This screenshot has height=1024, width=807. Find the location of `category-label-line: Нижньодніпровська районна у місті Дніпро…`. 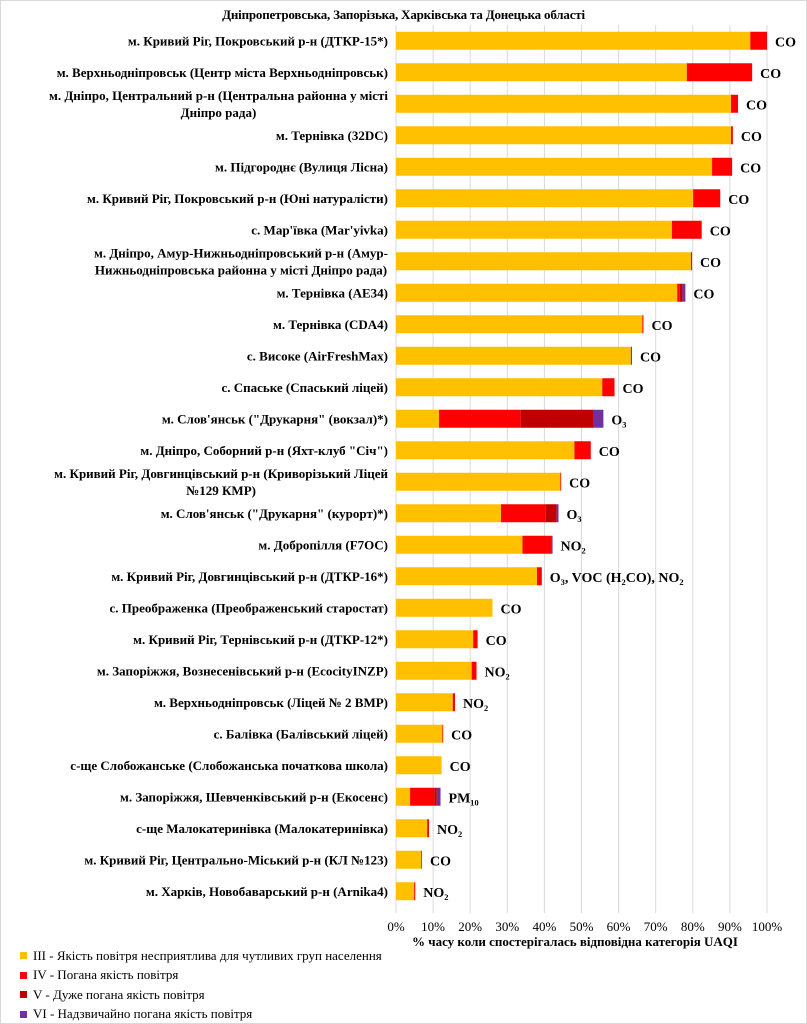

category-label-line: Нижньодніпровська районна у місті Дніпро… is located at coordinates (241, 269).